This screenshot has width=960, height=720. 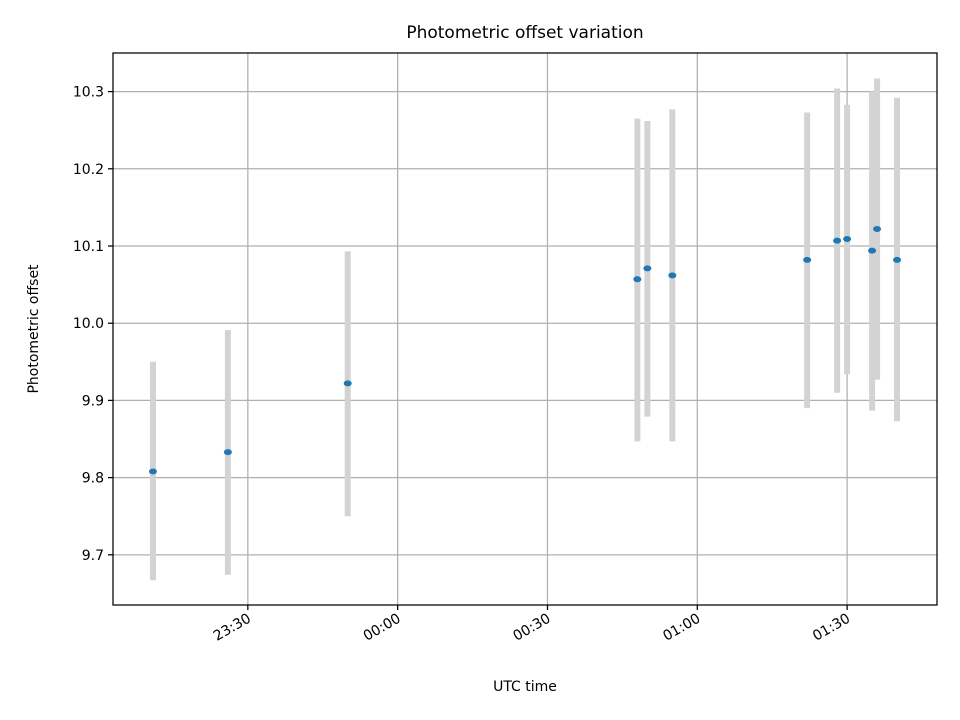 What do you see at coordinates (382, 628) in the screenshot?
I see `x-tick-label: 00:00` at bounding box center [382, 628].